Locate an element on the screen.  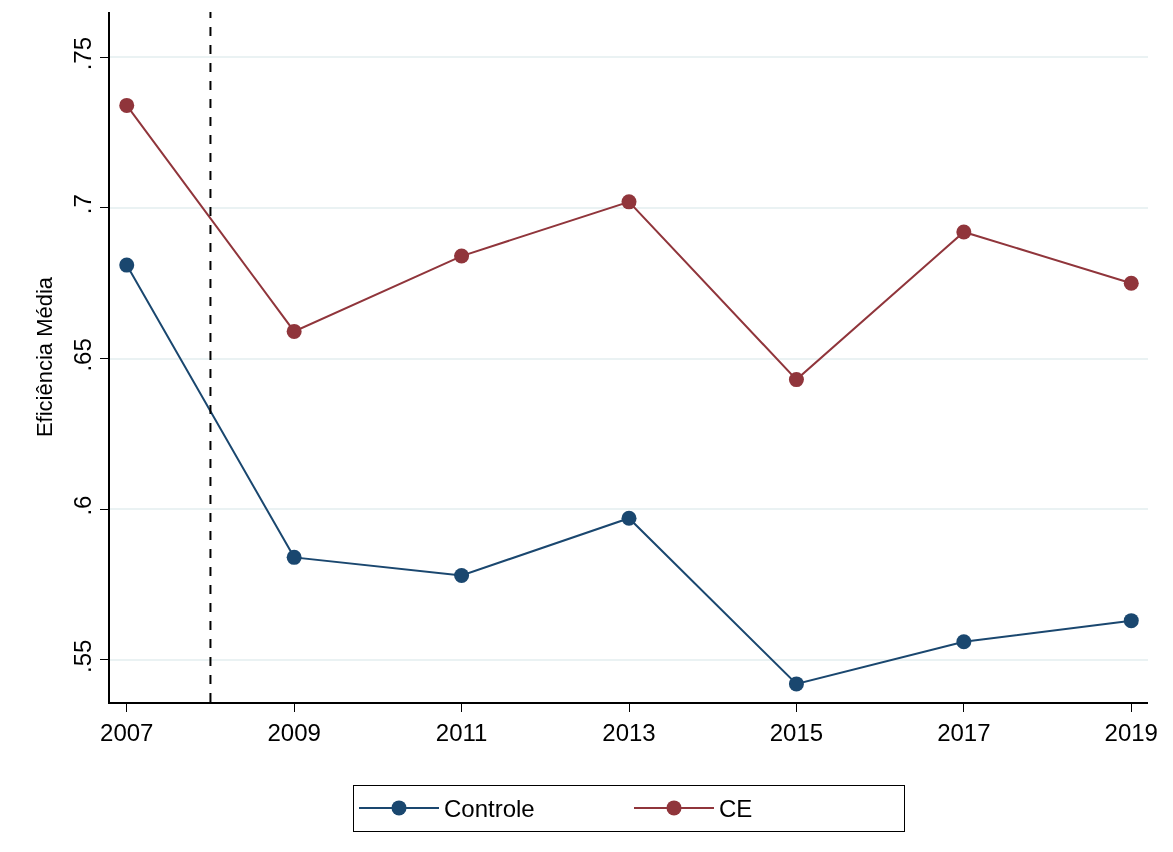
y-axis-title: Eficiência Média is located at coordinates (44, 357).